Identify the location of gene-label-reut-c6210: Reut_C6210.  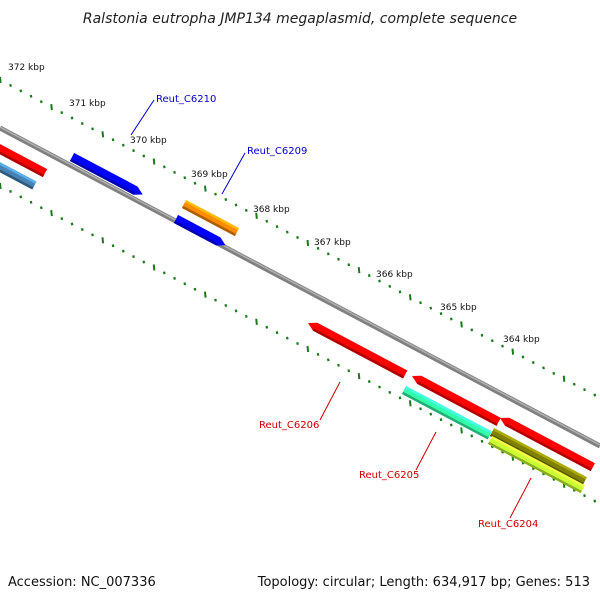
(186, 99).